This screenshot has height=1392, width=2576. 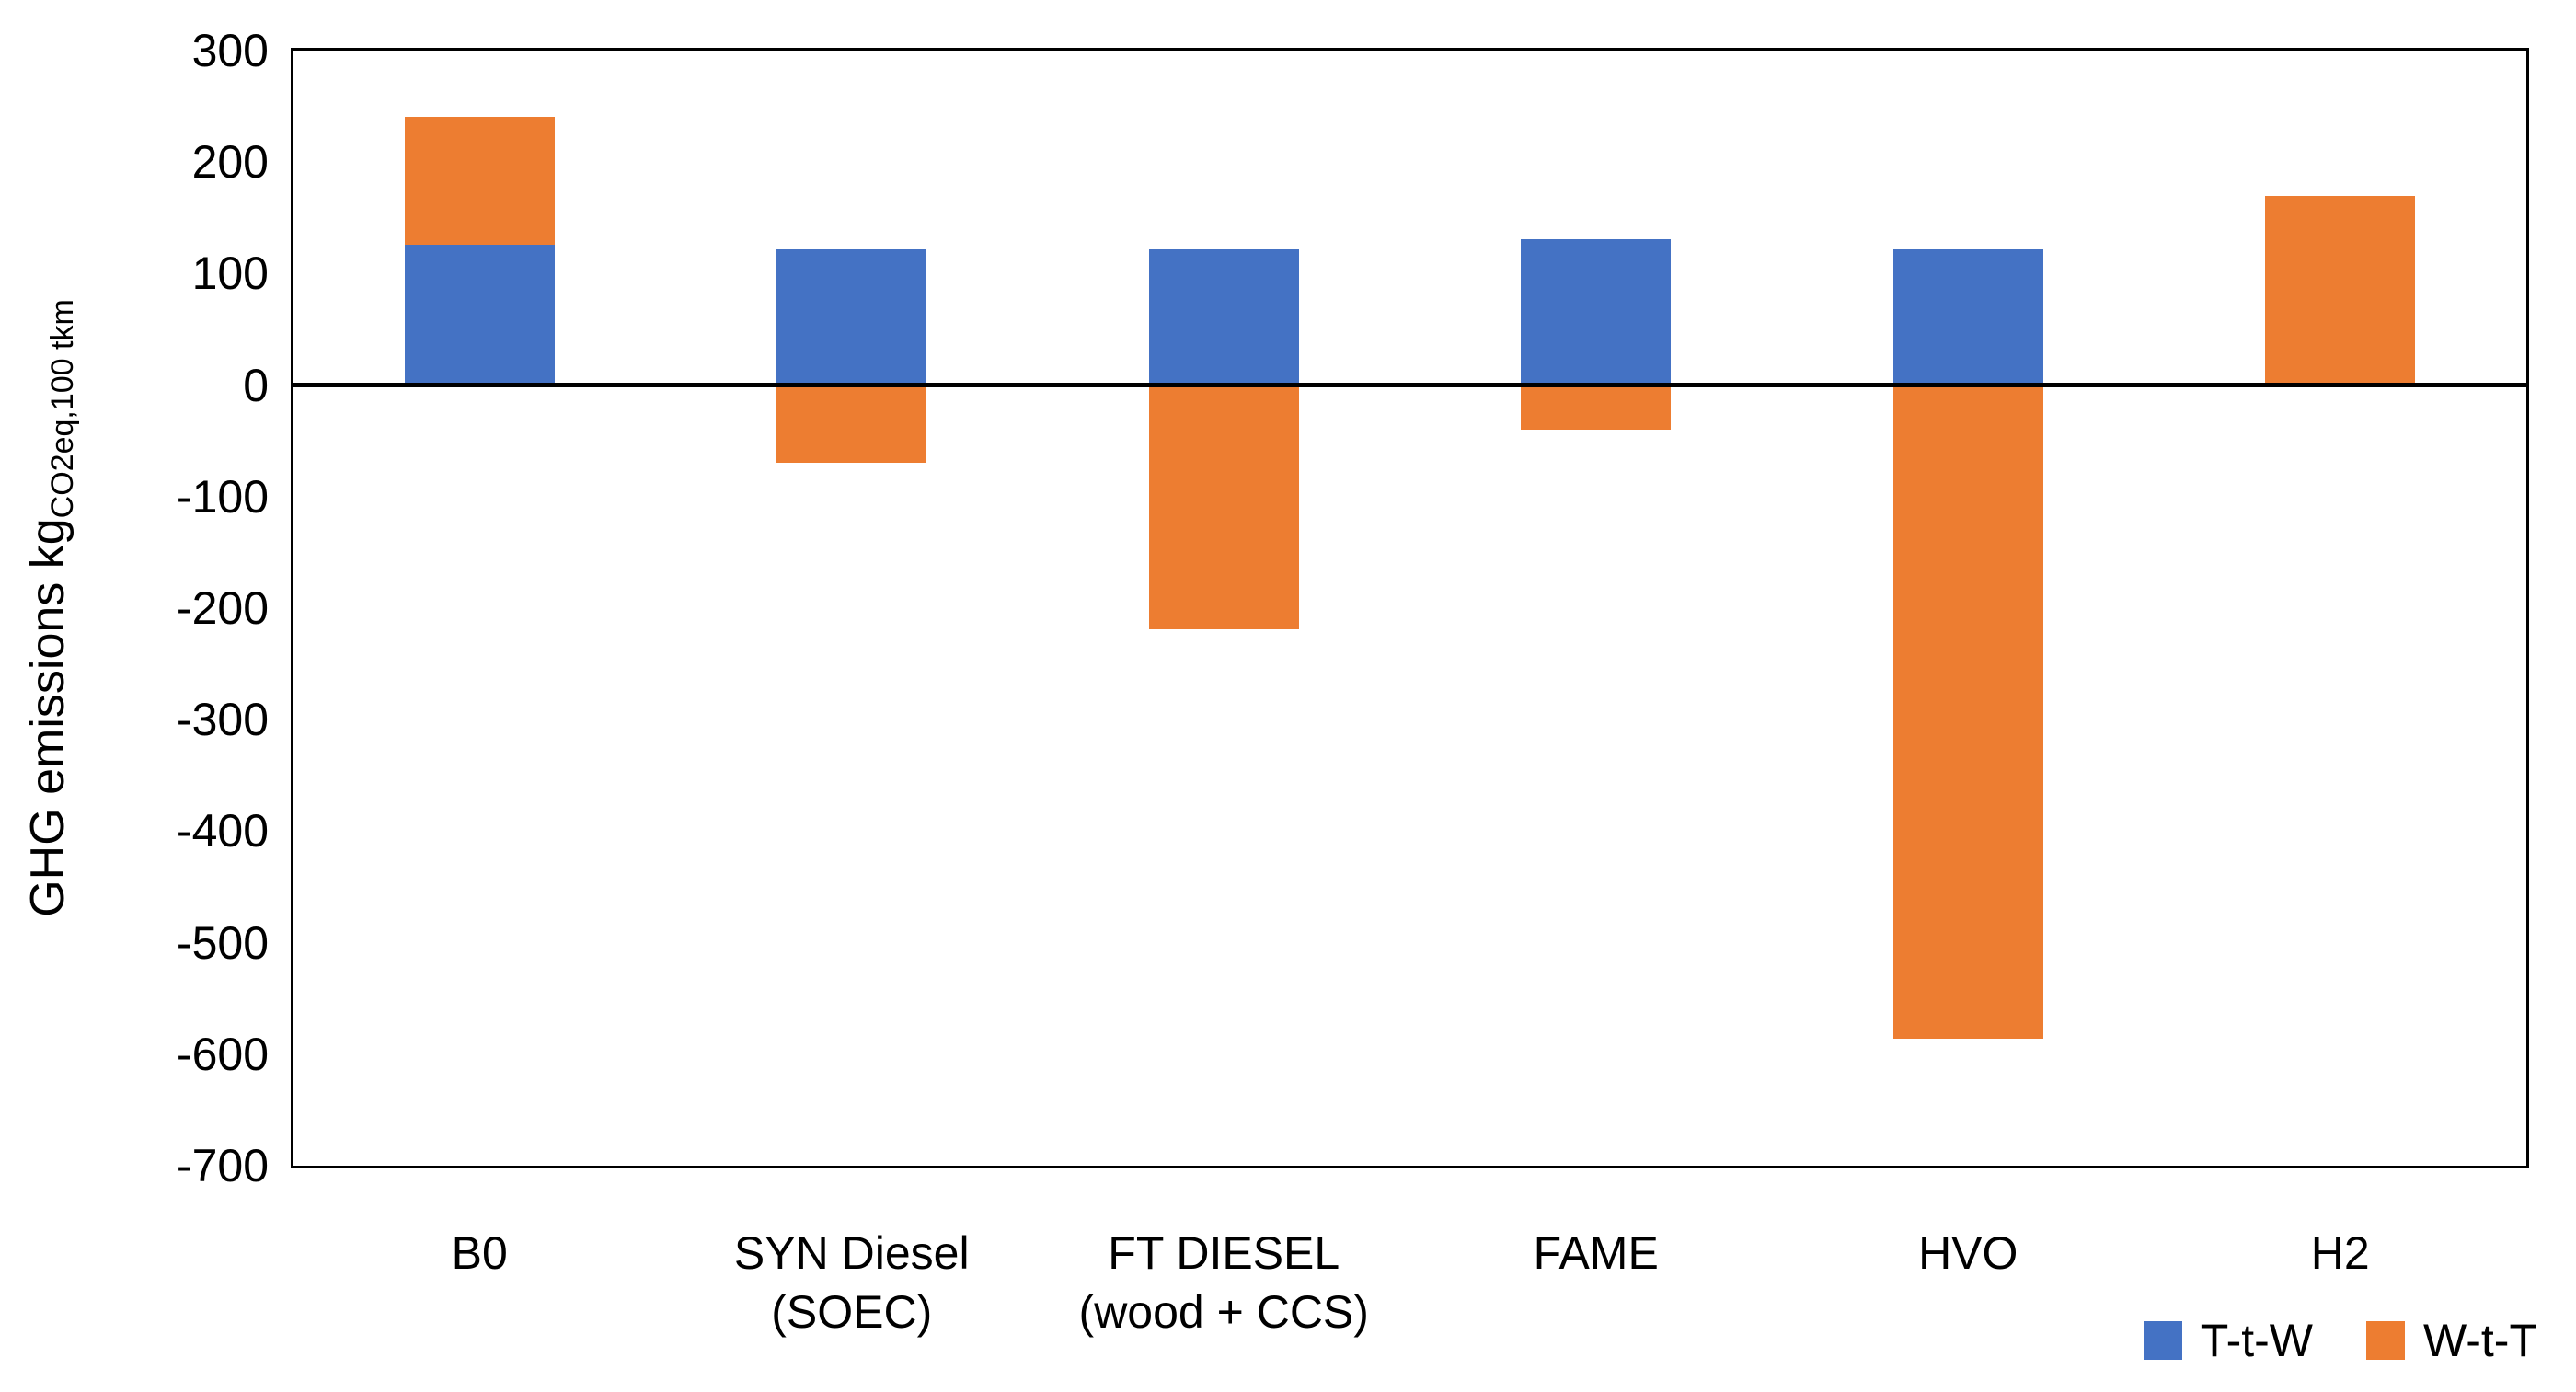 I want to click on x-axis-label-line: H2, so click(x=2340, y=1253).